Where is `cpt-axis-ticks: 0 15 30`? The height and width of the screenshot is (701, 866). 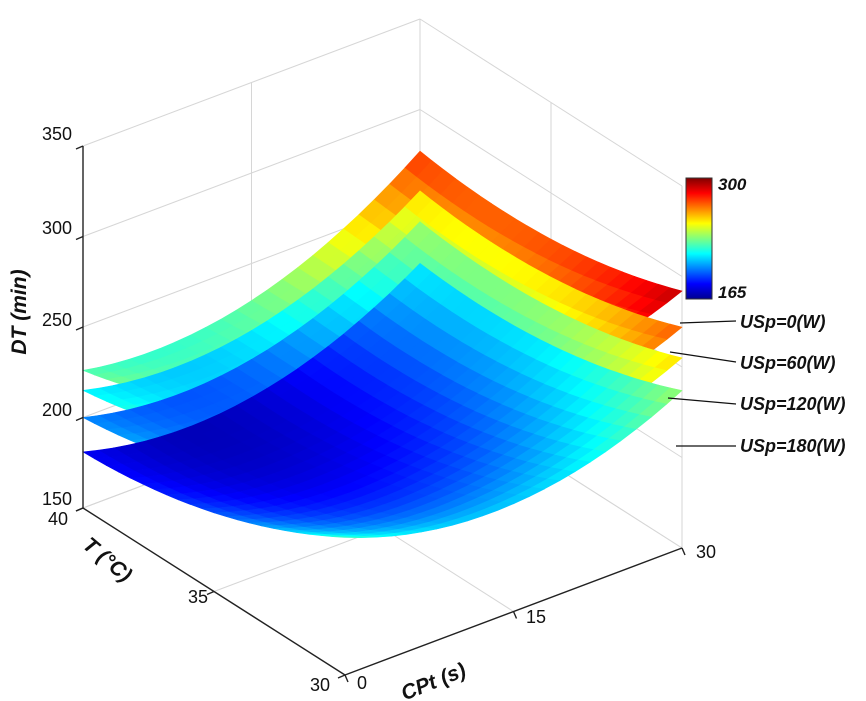 cpt-axis-ticks: 0 15 30 is located at coordinates (536, 617).